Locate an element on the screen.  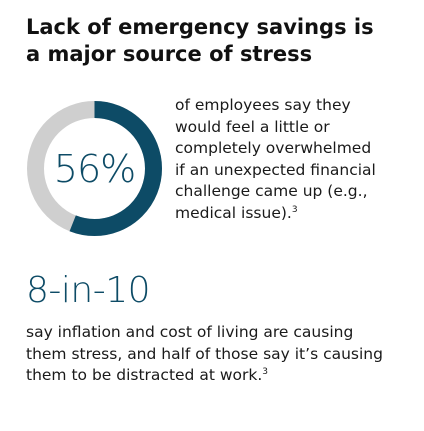
stat1-desc-line-3: completely overwhelmed is located at coordinates (273, 148).